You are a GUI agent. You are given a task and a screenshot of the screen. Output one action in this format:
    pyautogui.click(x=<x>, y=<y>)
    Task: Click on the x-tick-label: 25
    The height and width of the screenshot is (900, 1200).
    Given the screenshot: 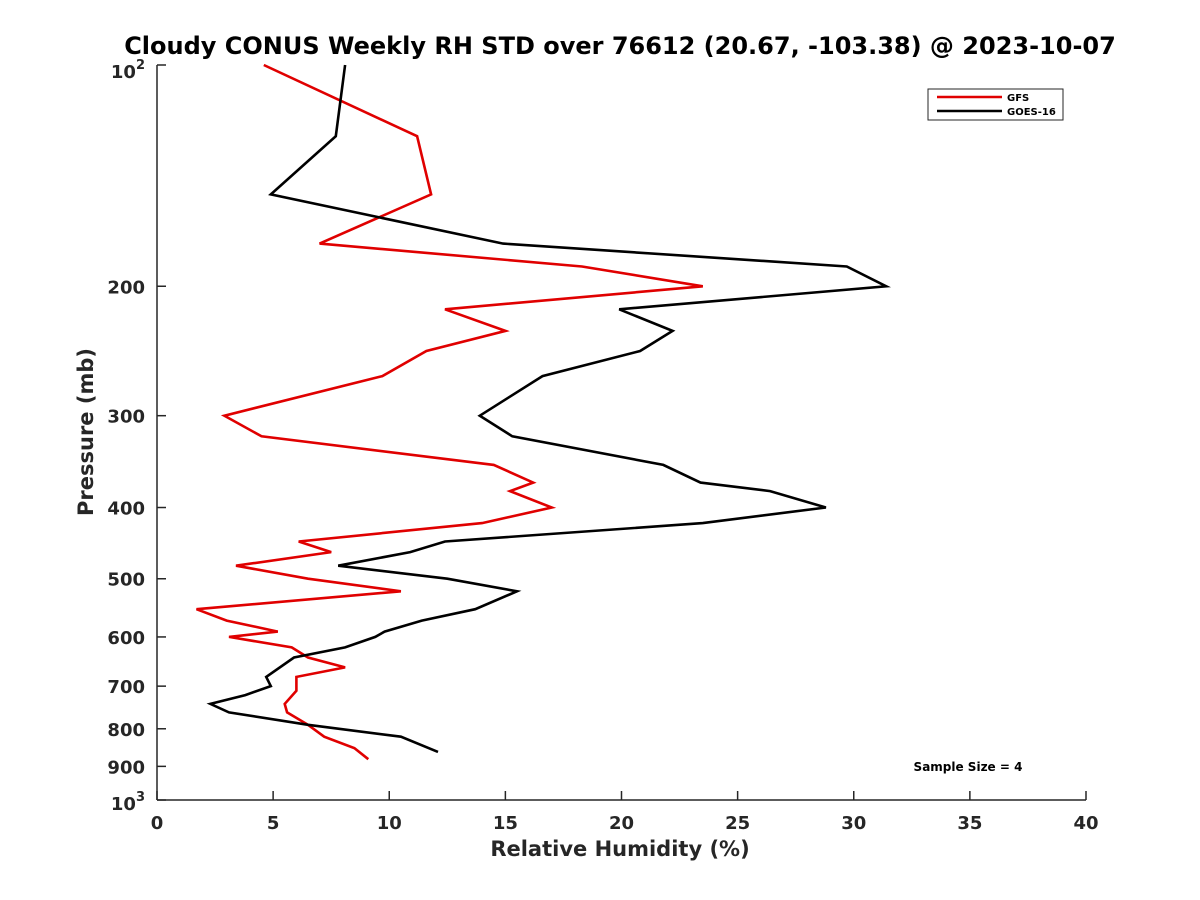 What is the action you would take?
    pyautogui.click(x=737, y=823)
    